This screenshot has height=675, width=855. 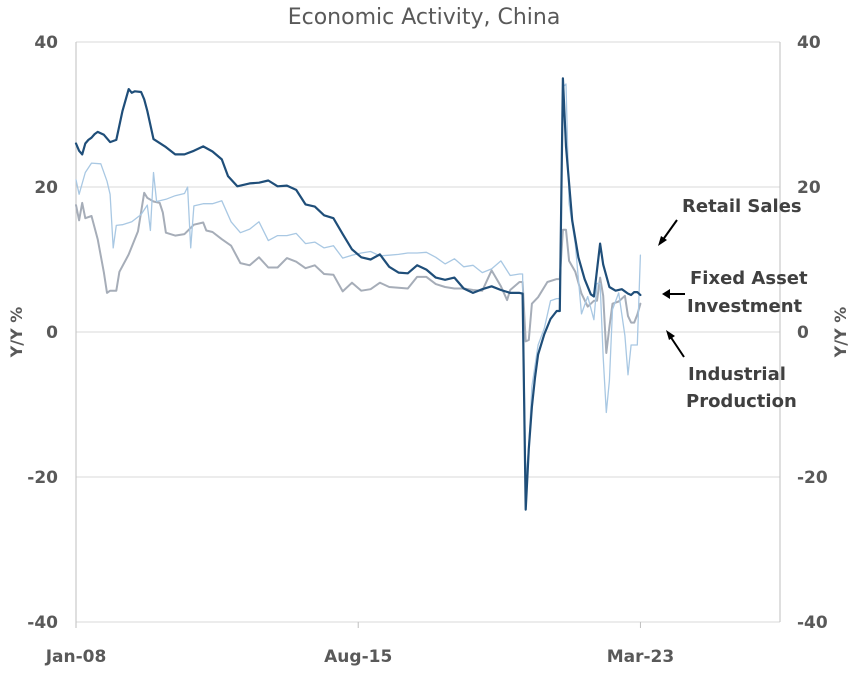 What do you see at coordinates (745, 306) in the screenshot?
I see `annotation-fai-label-line2: Investment` at bounding box center [745, 306].